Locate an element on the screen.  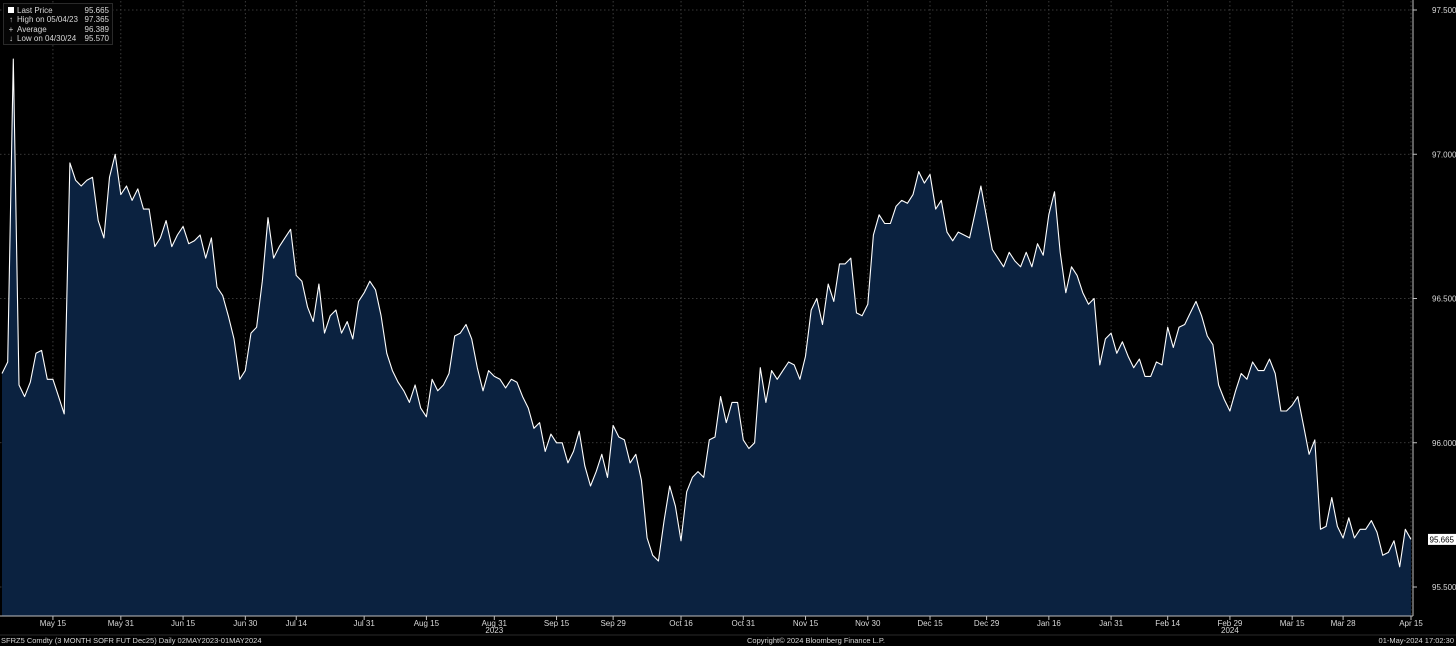
legend-label: High on 05/04/23 is located at coordinates (47, 19).